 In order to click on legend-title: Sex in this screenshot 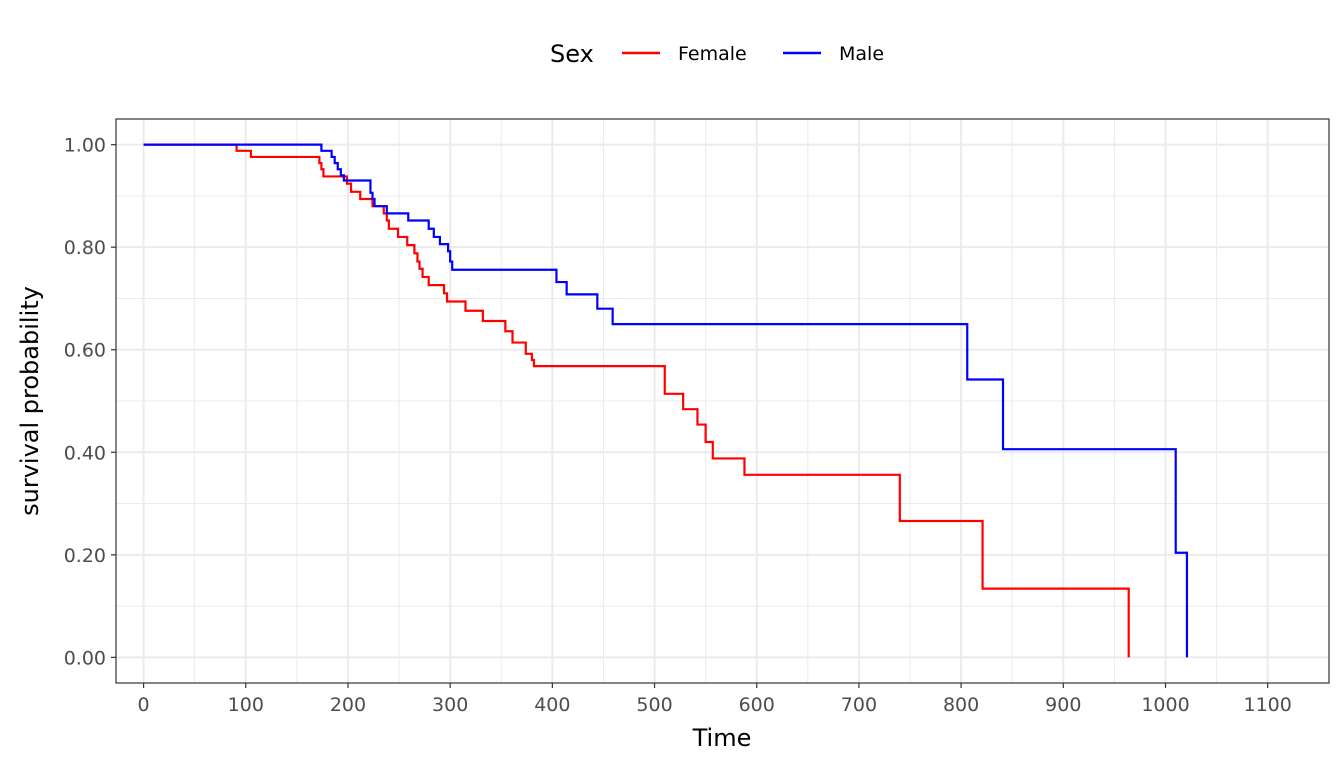, I will do `click(572, 54)`.